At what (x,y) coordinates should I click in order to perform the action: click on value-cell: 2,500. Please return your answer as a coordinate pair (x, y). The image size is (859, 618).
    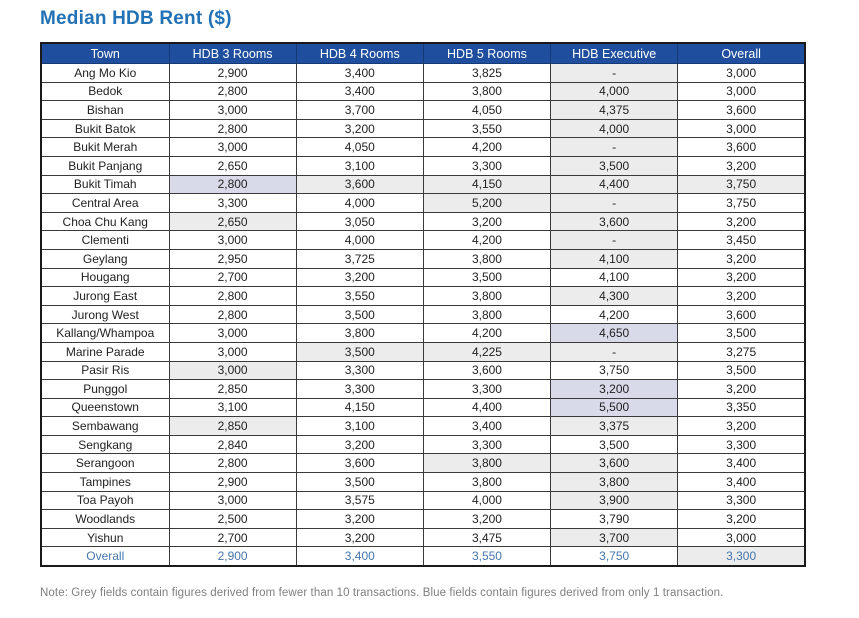
    Looking at the image, I should click on (232, 519).